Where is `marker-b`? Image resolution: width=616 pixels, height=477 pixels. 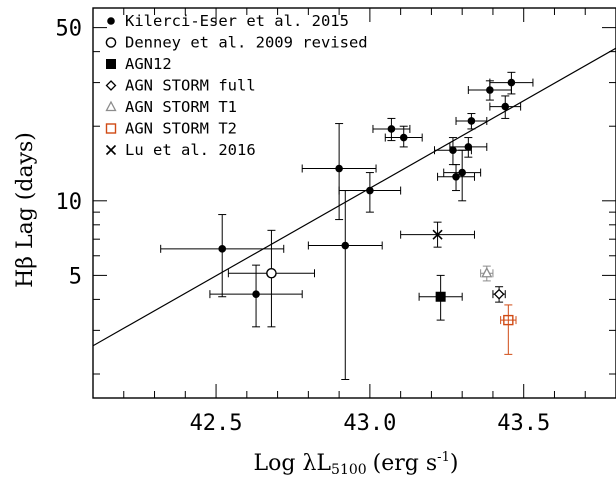 marker-b is located at coordinates (437, 234).